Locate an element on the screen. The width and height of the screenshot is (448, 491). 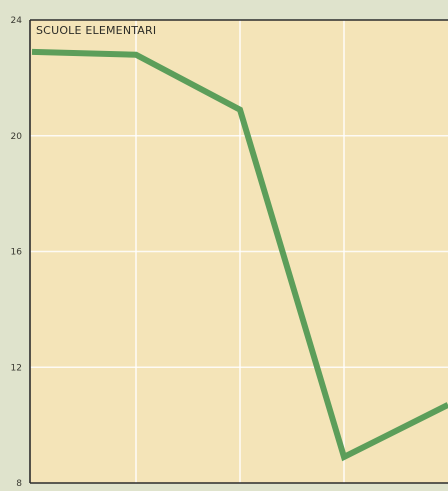
y-tick-label: 12 is located at coordinates (16, 368).